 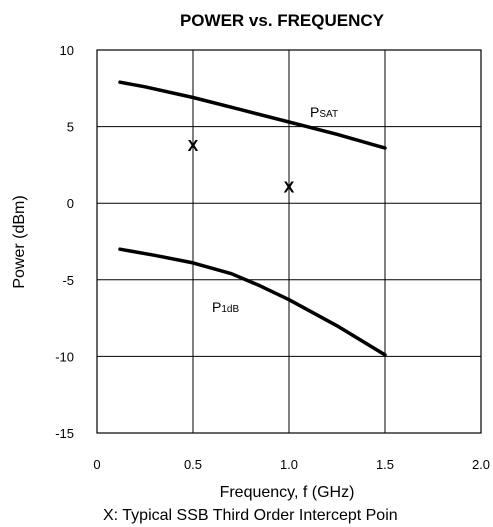 What do you see at coordinates (385, 464) in the screenshot?
I see `x-tick-label: 1.5` at bounding box center [385, 464].